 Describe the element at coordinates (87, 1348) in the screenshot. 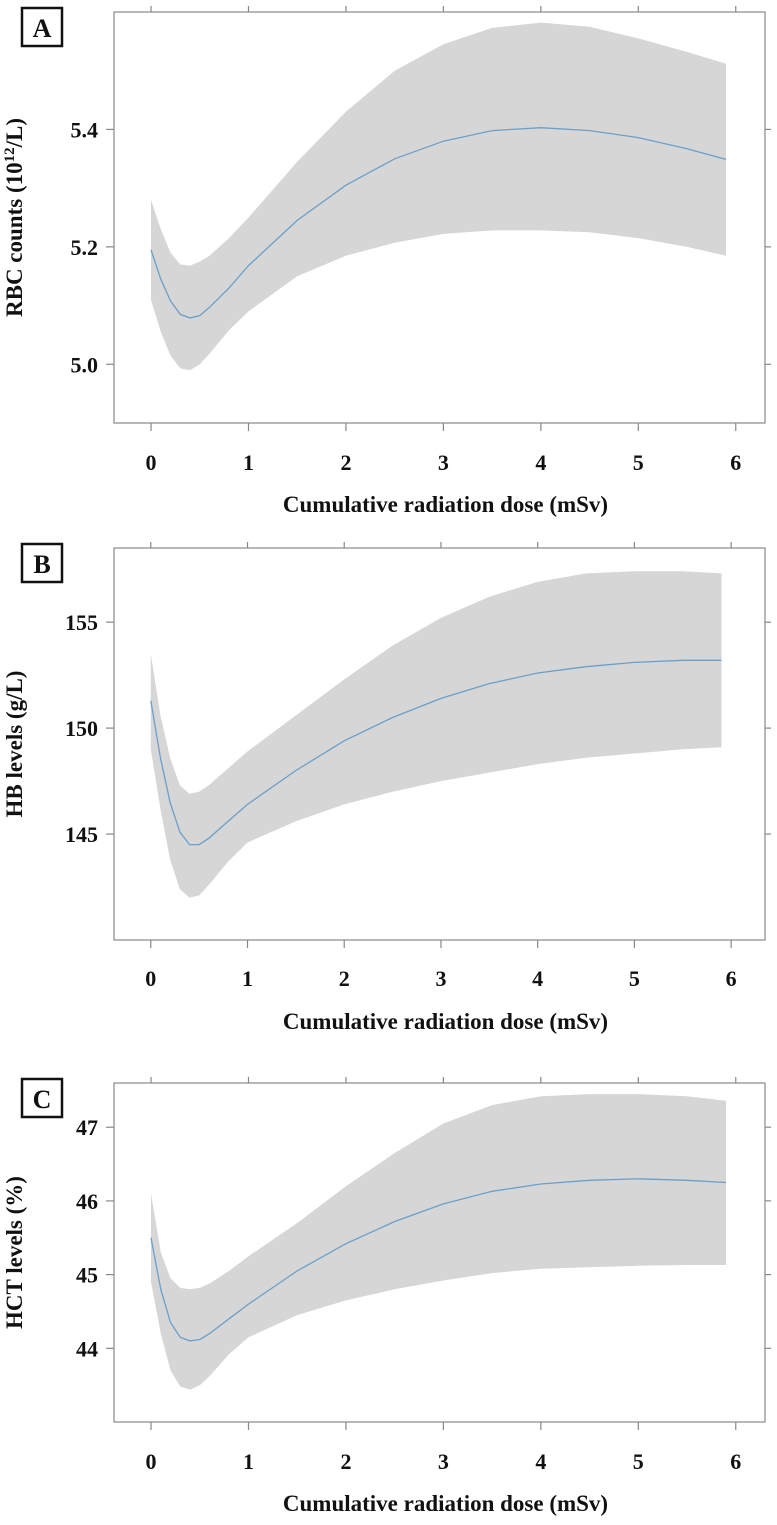

I see `y-tick-label: 44` at that location.